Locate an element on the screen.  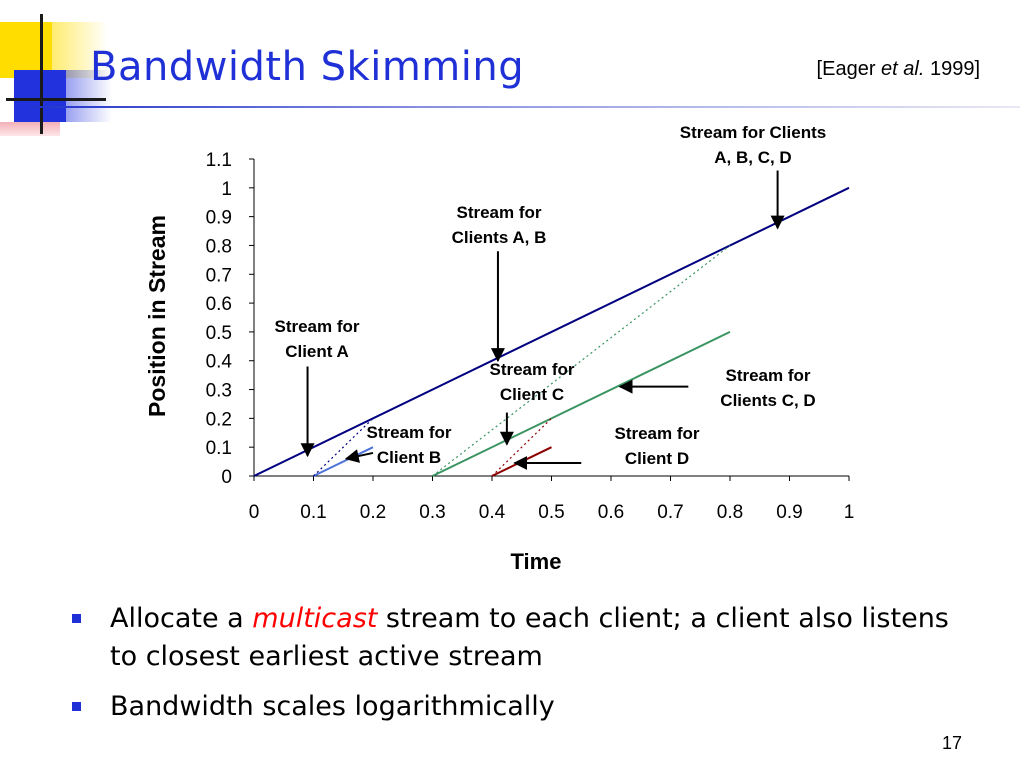
deco-pink-square is located at coordinates (30, 129).